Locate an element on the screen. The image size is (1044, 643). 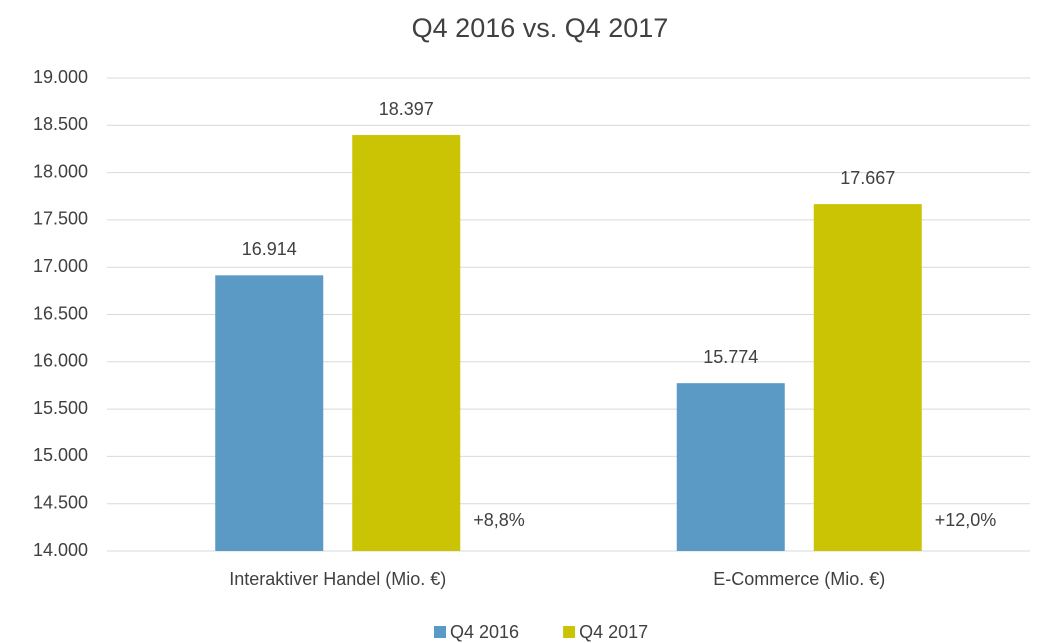
x-tick-label: E-Commerce (Mio. €) is located at coordinates (799, 579).